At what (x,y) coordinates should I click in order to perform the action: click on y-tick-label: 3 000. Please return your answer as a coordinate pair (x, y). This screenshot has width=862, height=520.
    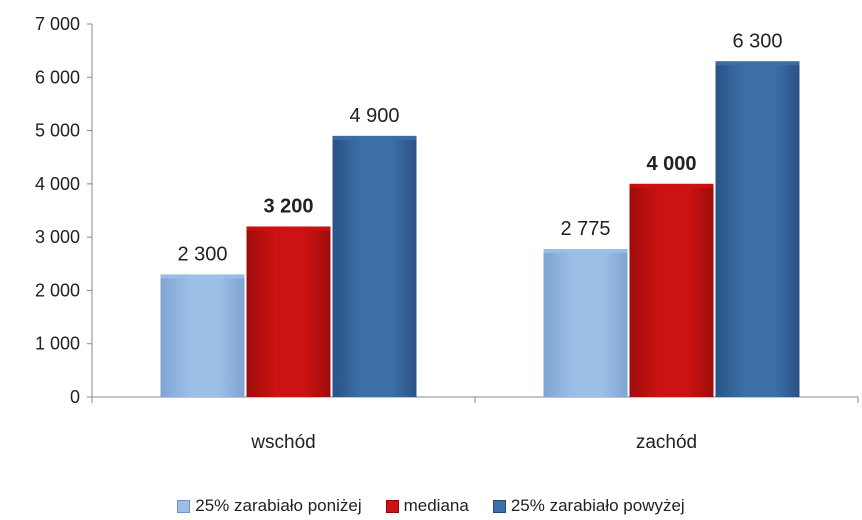
    Looking at the image, I should click on (57, 237).